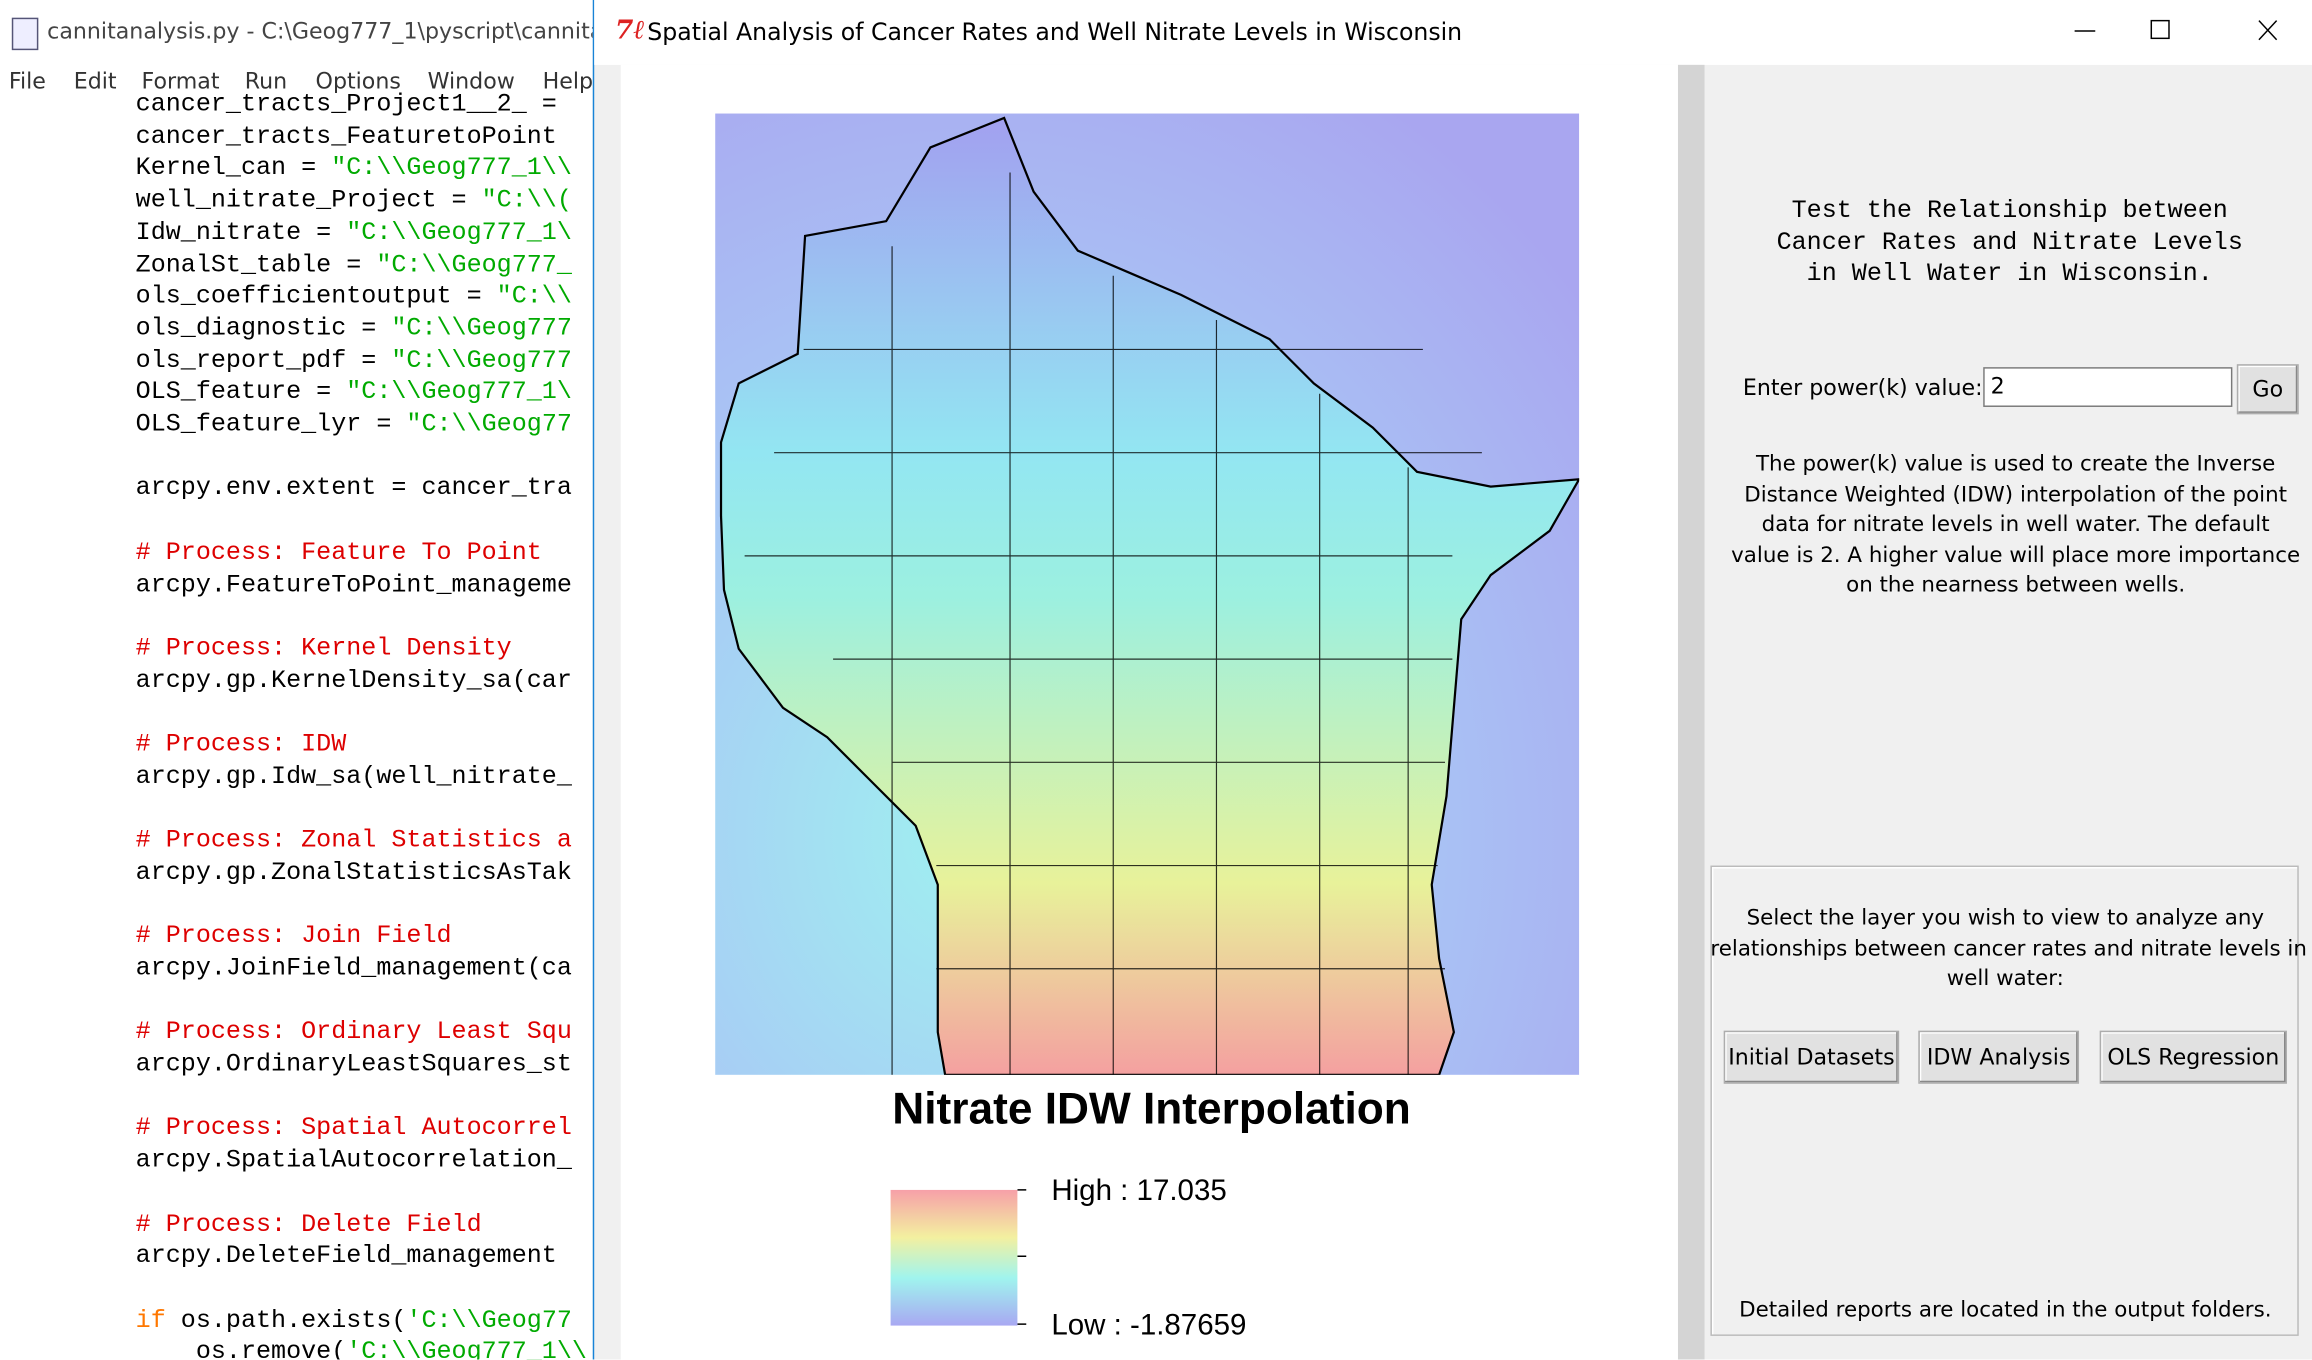  I want to click on code-line: os.remove('C:\\Geog777_1\\, so click(361, 1349).